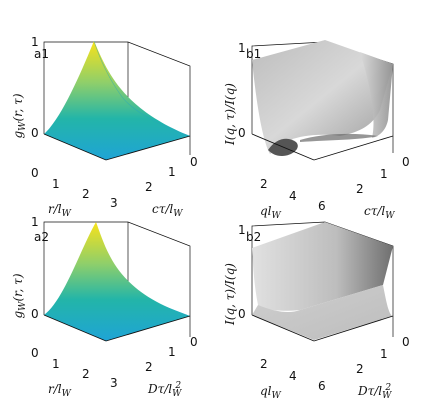 The width and height of the screenshot is (436, 409). I want to click on y-tick-2-b1: 2, so click(360, 189).